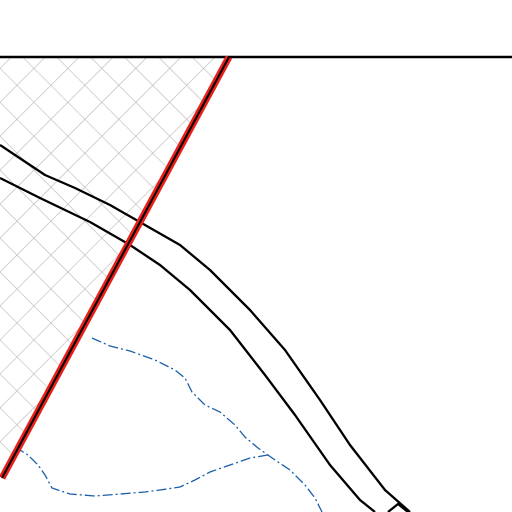 The image size is (512, 512). I want to click on road-end, so click(398, 507).